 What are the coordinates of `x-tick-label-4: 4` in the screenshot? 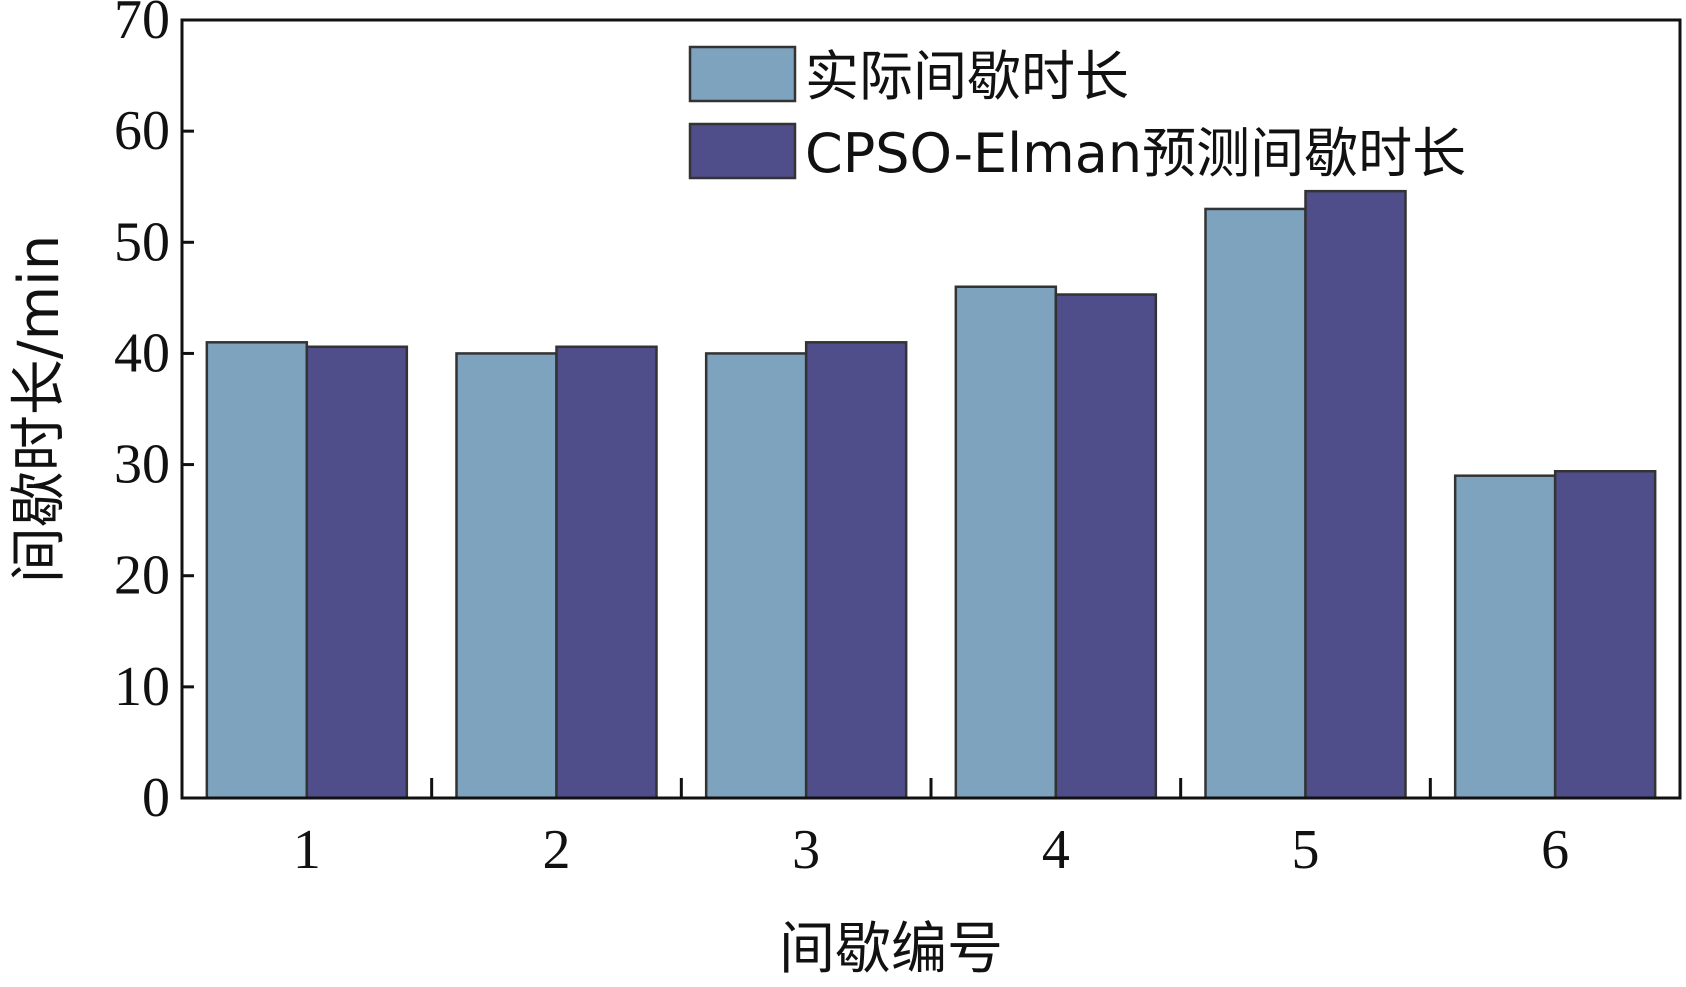 It's located at (1056, 850).